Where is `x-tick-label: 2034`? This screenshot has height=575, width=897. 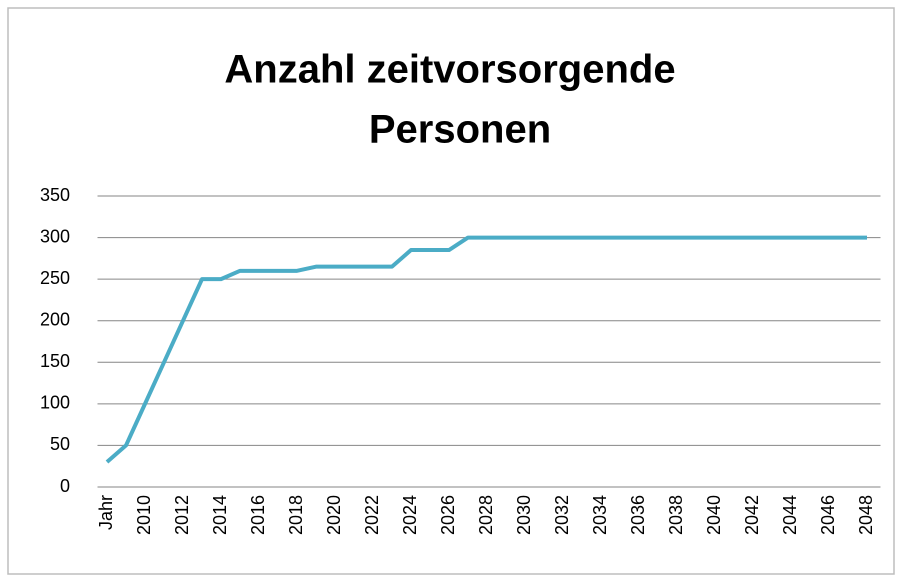
x-tick-label: 2034 is located at coordinates (600, 515).